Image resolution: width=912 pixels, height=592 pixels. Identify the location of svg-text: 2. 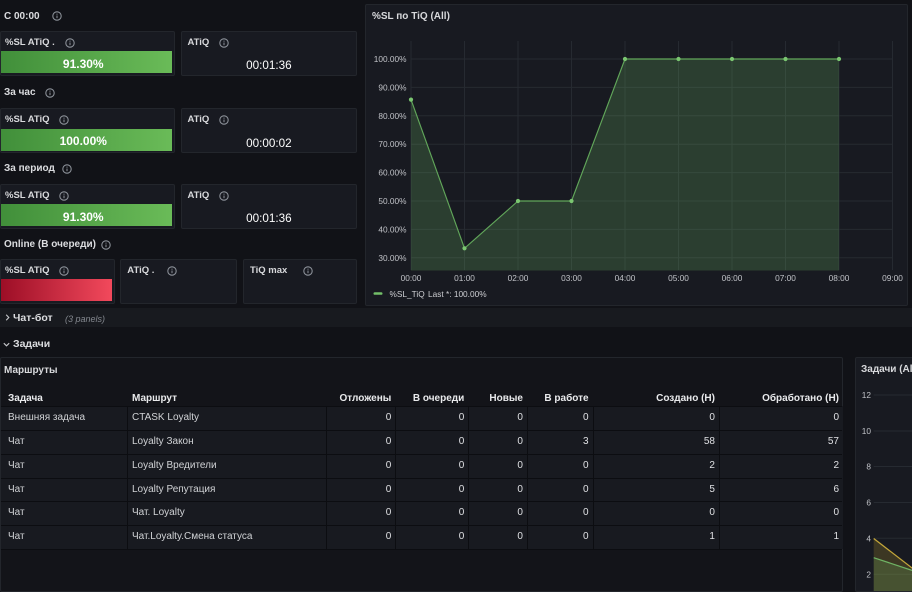
(868, 574).